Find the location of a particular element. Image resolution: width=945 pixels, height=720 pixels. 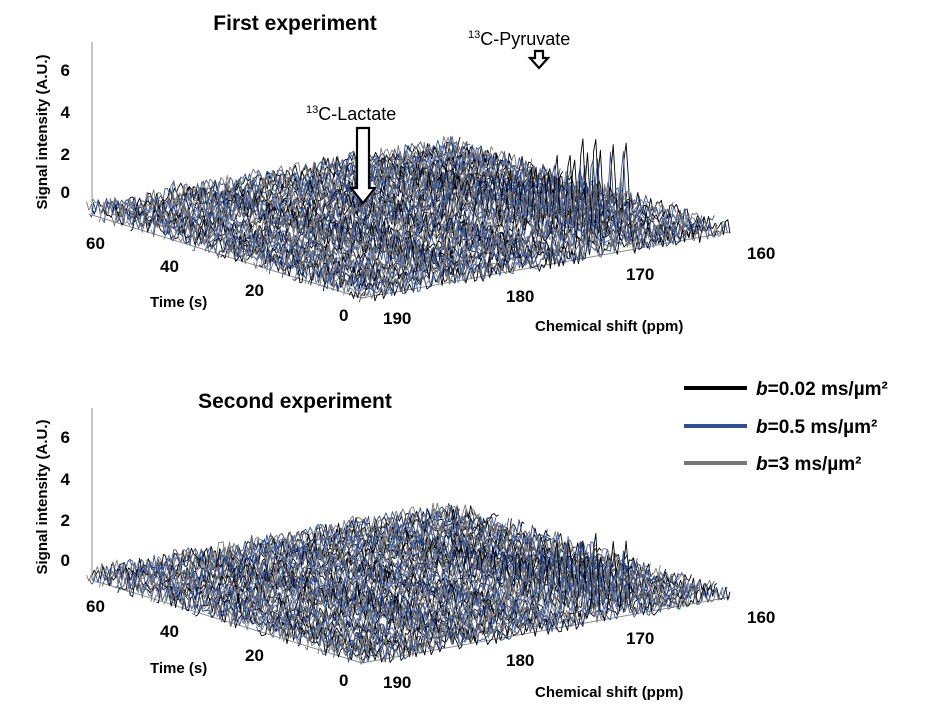

svg-text: 13C-Pyruvate is located at coordinates (519, 39).